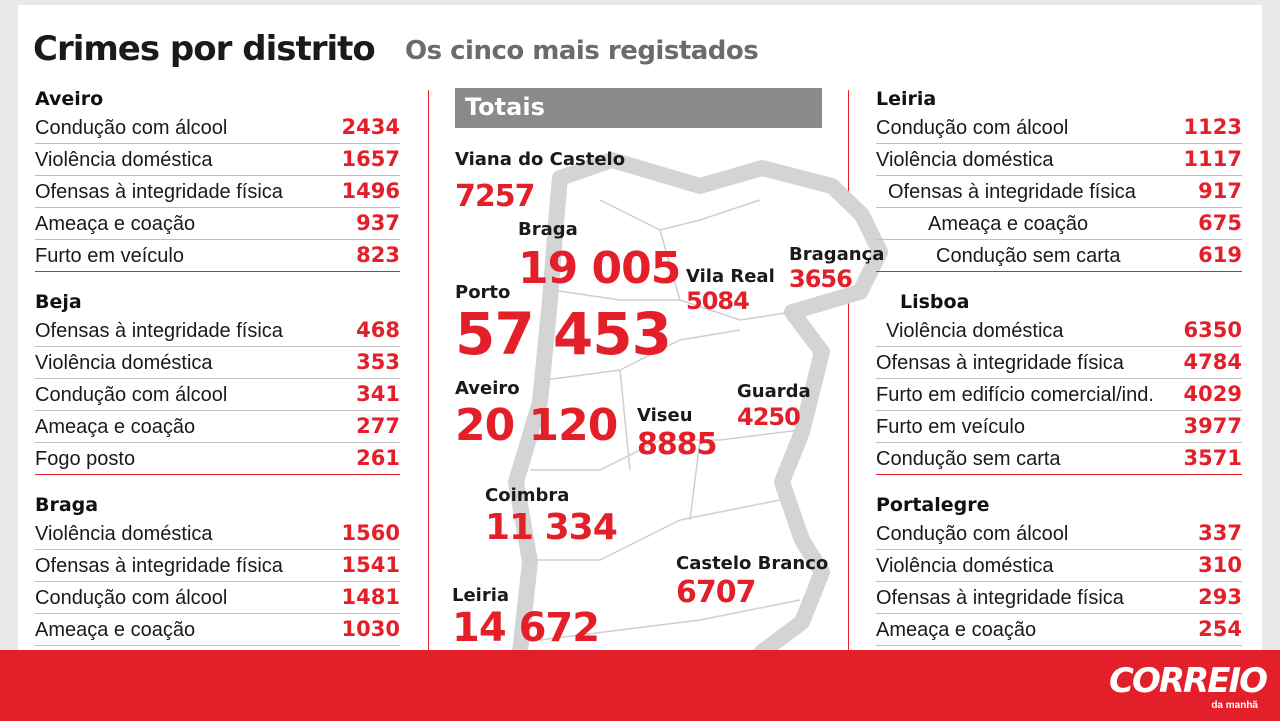 The width and height of the screenshot is (1280, 721). What do you see at coordinates (599, 268) in the screenshot?
I see `map-district-total: 19 005` at bounding box center [599, 268].